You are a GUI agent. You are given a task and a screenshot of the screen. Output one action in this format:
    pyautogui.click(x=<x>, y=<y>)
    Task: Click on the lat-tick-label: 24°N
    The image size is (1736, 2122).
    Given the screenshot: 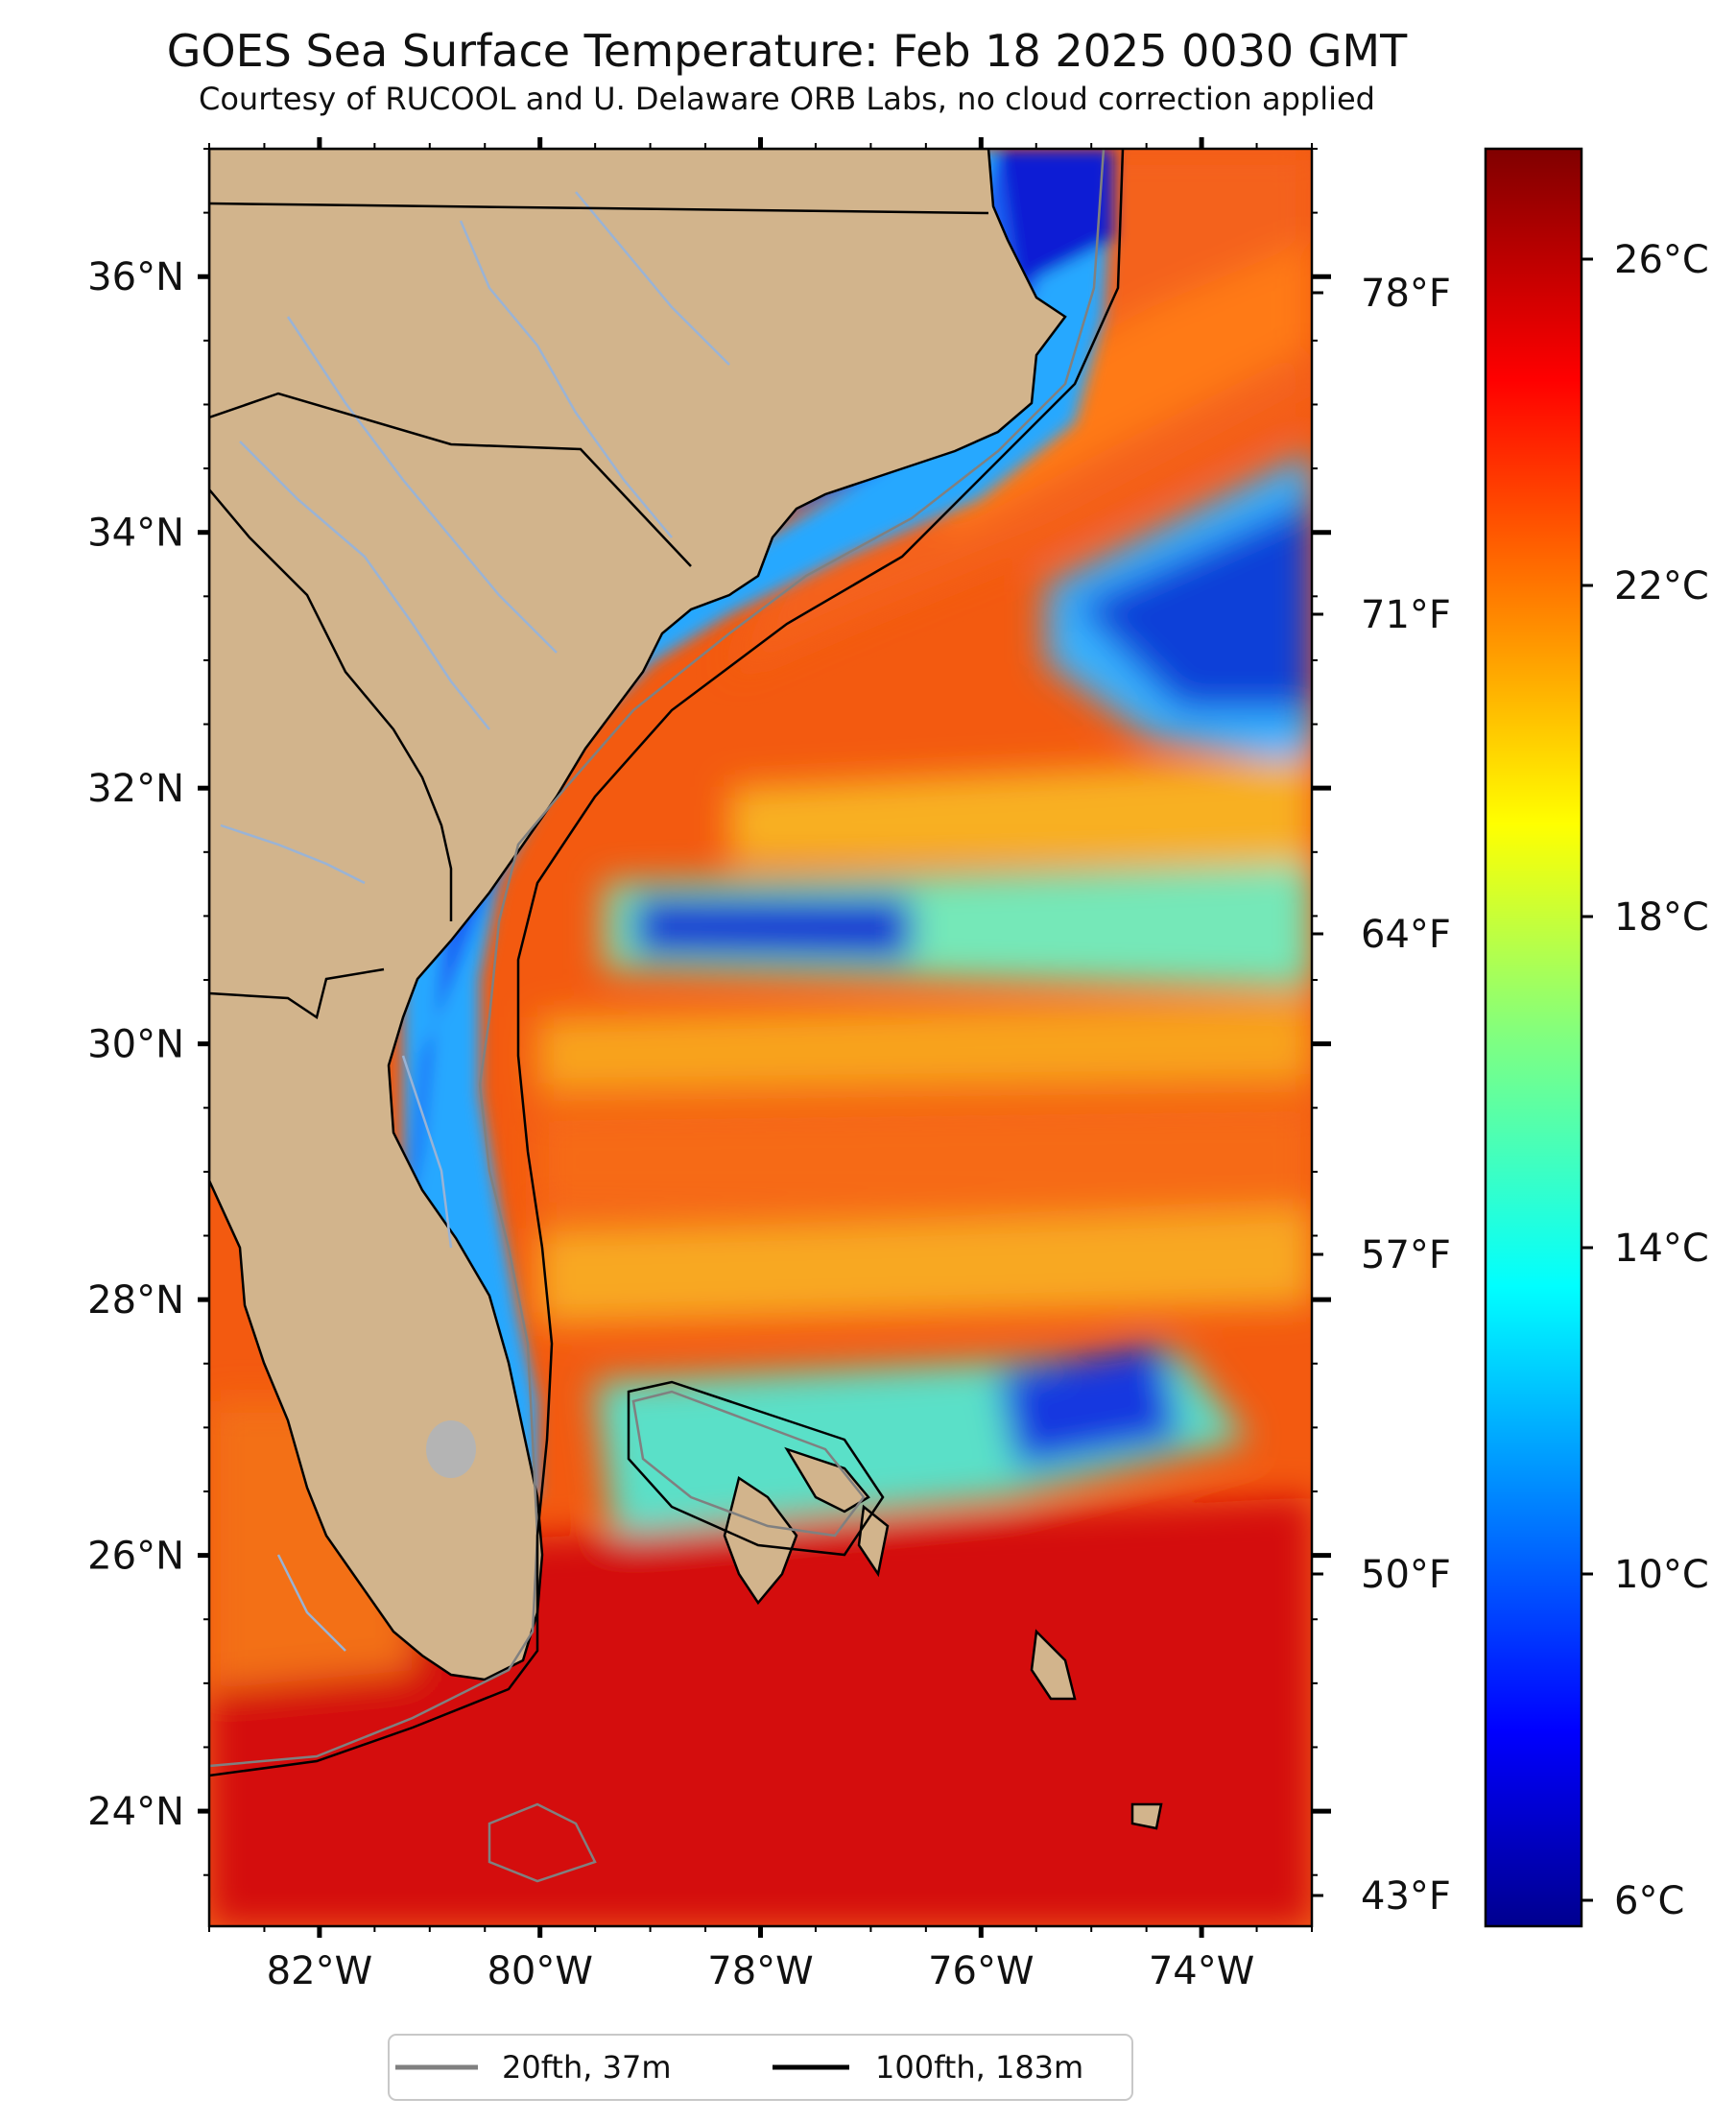 What is the action you would take?
    pyautogui.click(x=135, y=1812)
    